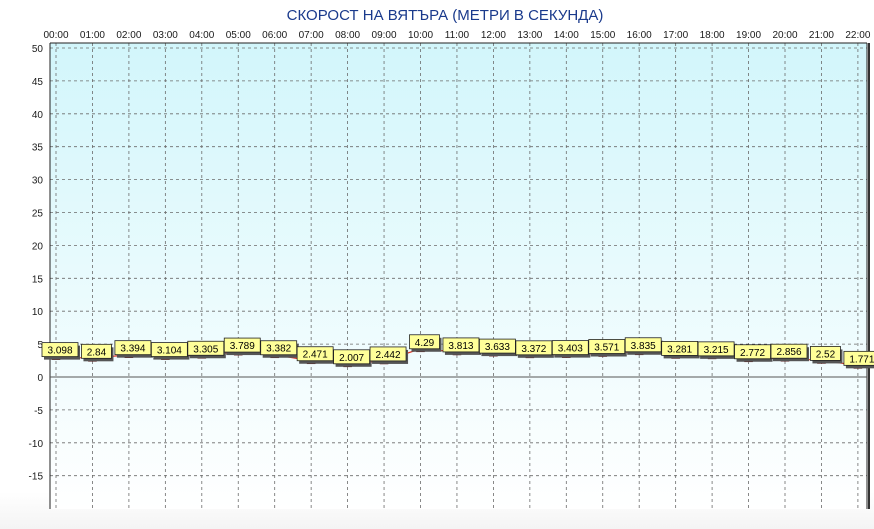 This screenshot has height=529, width=874. I want to click on x-tick-label: 01:00, so click(92, 35).